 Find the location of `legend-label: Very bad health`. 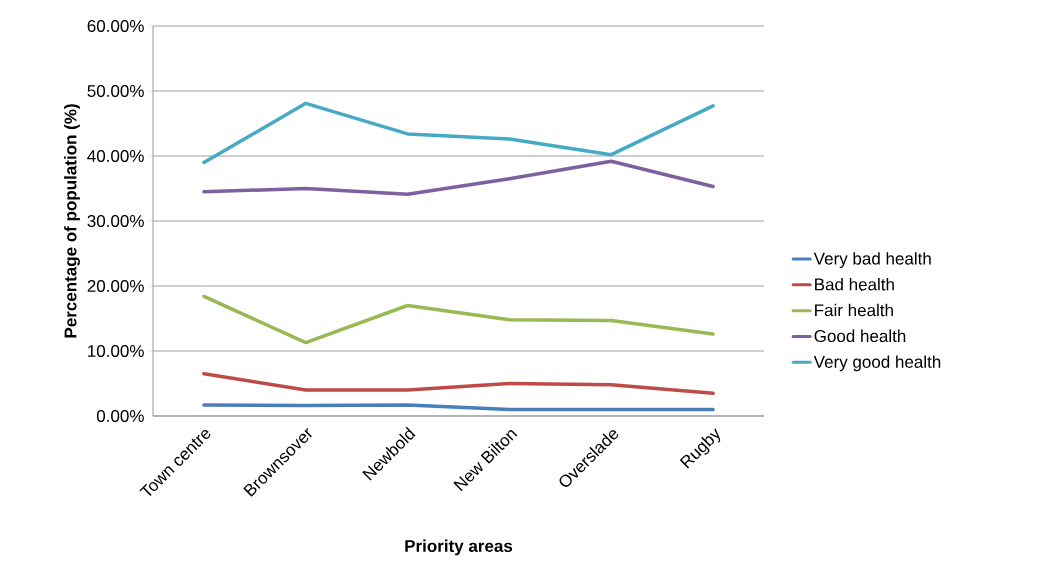

legend-label: Very bad health is located at coordinates (872, 260).